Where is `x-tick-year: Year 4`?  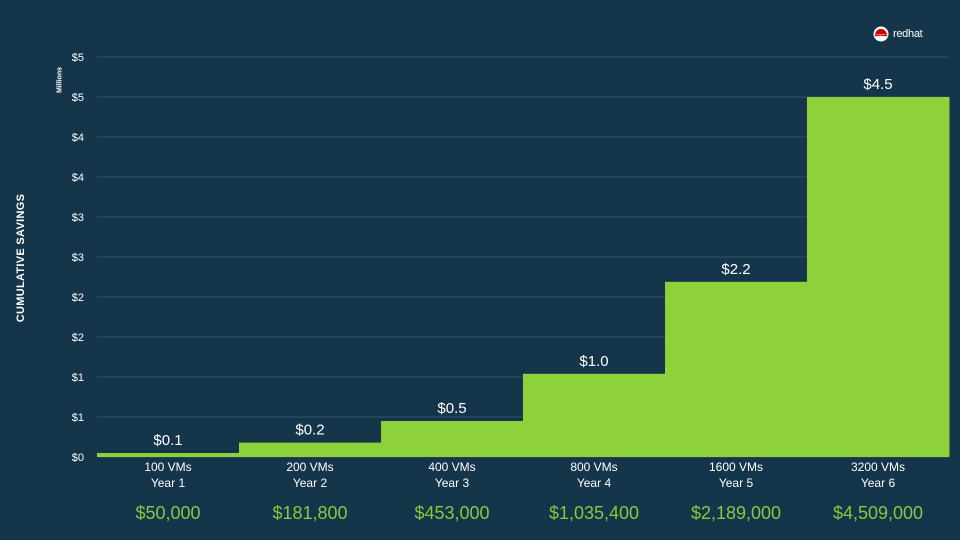 x-tick-year: Year 4 is located at coordinates (594, 483).